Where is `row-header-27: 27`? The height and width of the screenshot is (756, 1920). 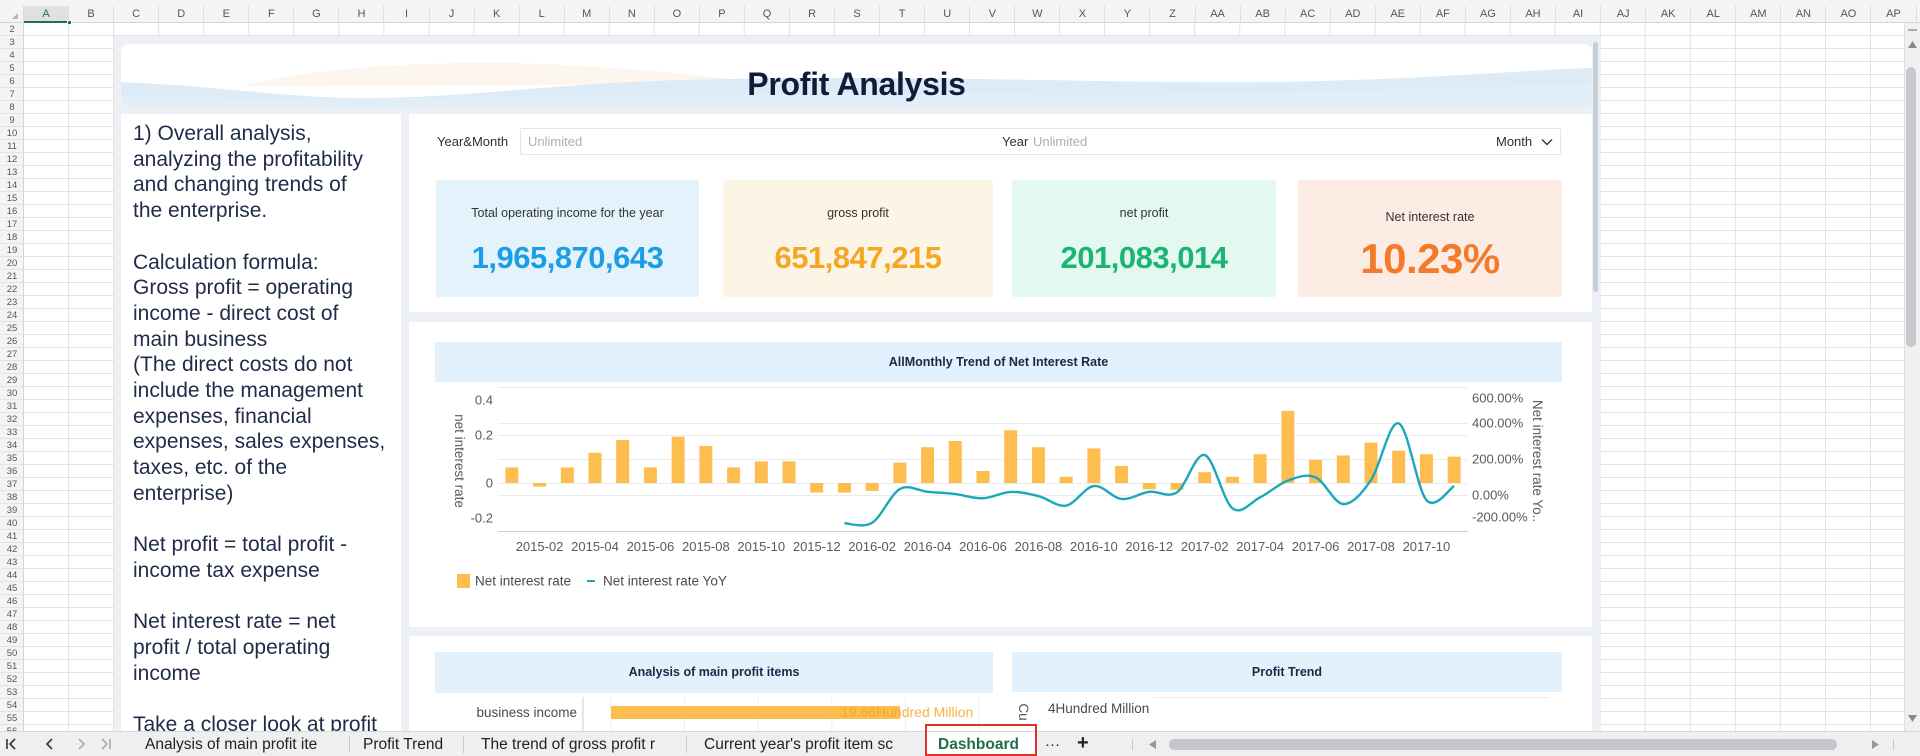 row-header-27: 27 is located at coordinates (11, 354).